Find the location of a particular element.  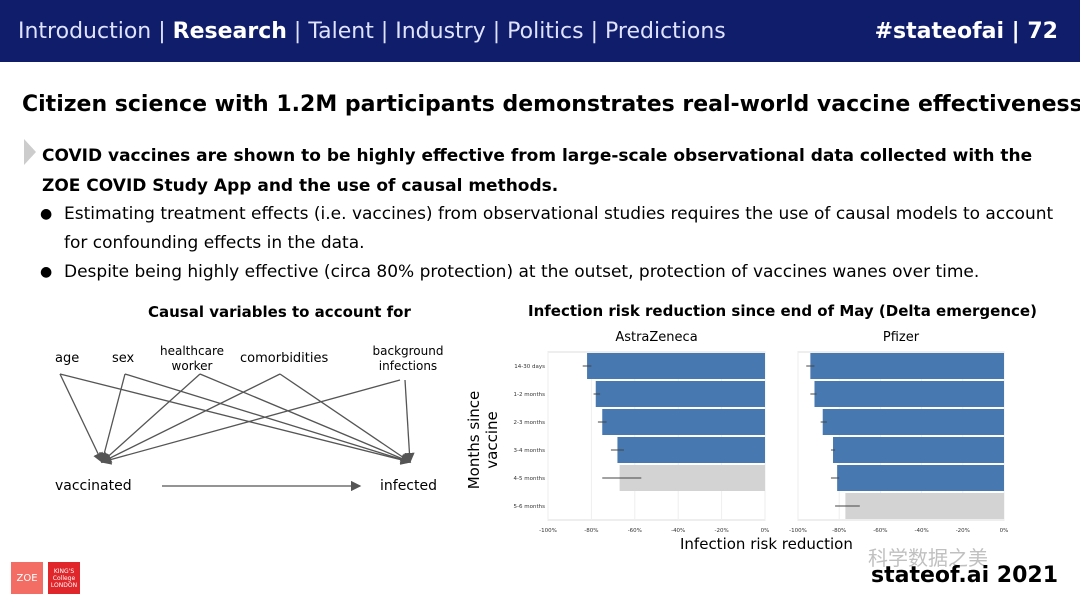

var-sex: sex is located at coordinates (123, 358).